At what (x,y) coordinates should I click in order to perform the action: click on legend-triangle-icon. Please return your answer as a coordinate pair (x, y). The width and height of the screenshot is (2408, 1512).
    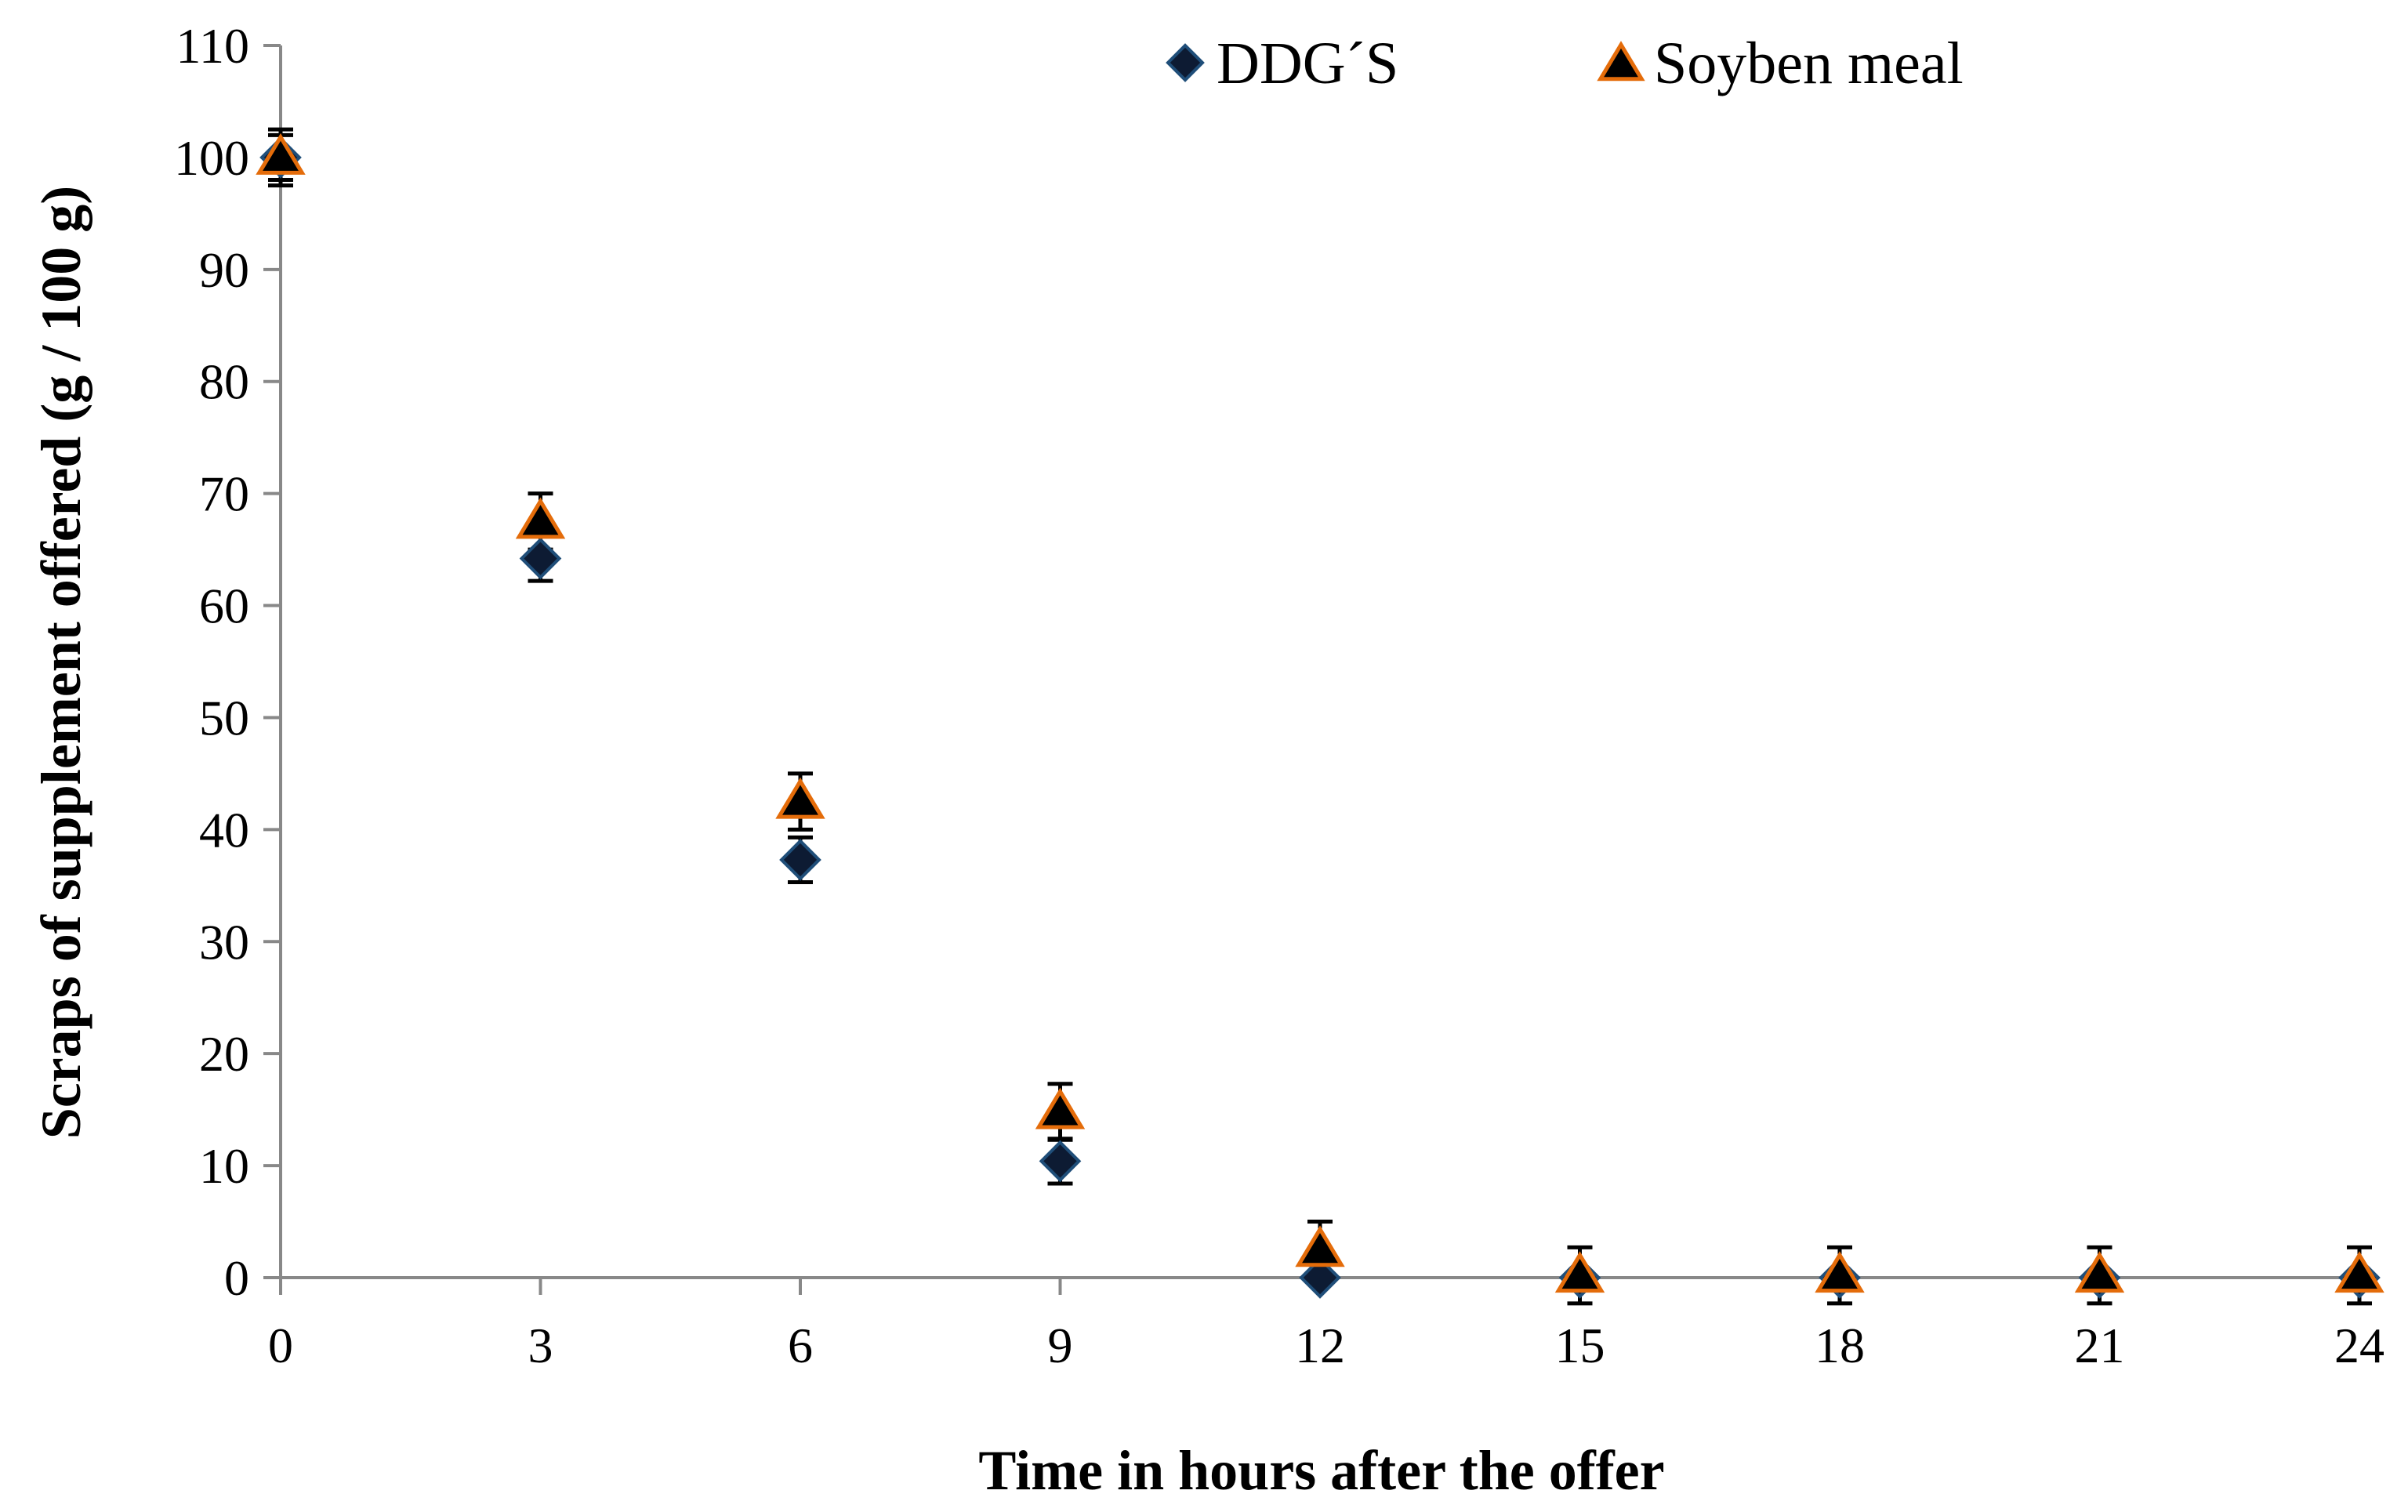
    Looking at the image, I should click on (1621, 61).